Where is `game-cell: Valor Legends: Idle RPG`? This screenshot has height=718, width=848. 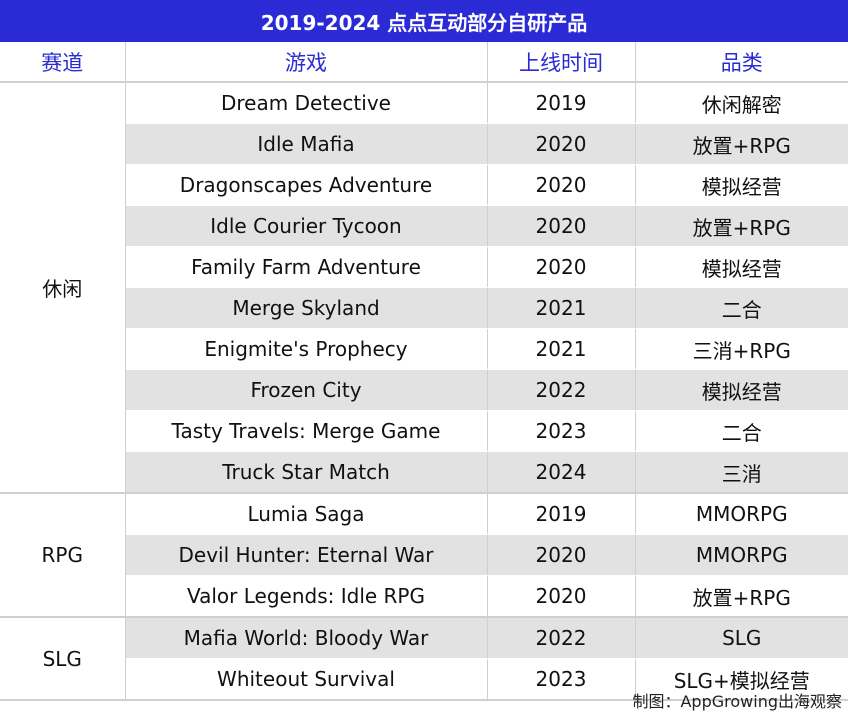
game-cell: Valor Legends: Idle RPG is located at coordinates (306, 596).